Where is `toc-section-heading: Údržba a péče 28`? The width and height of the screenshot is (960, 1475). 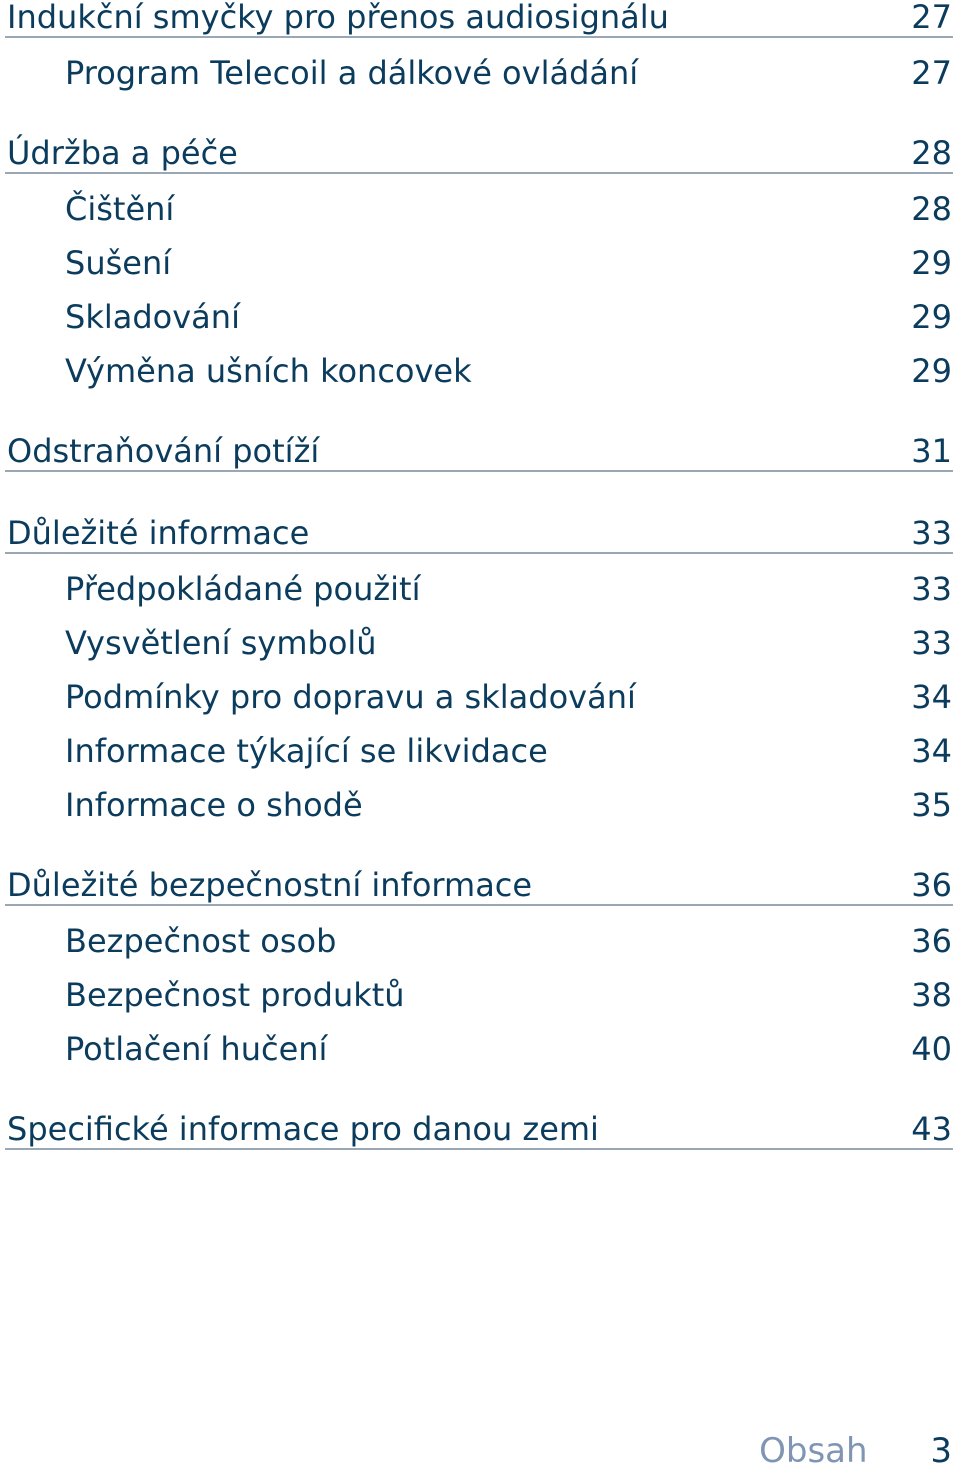
toc-section-heading: Údržba a péče 28 is located at coordinates (480, 163).